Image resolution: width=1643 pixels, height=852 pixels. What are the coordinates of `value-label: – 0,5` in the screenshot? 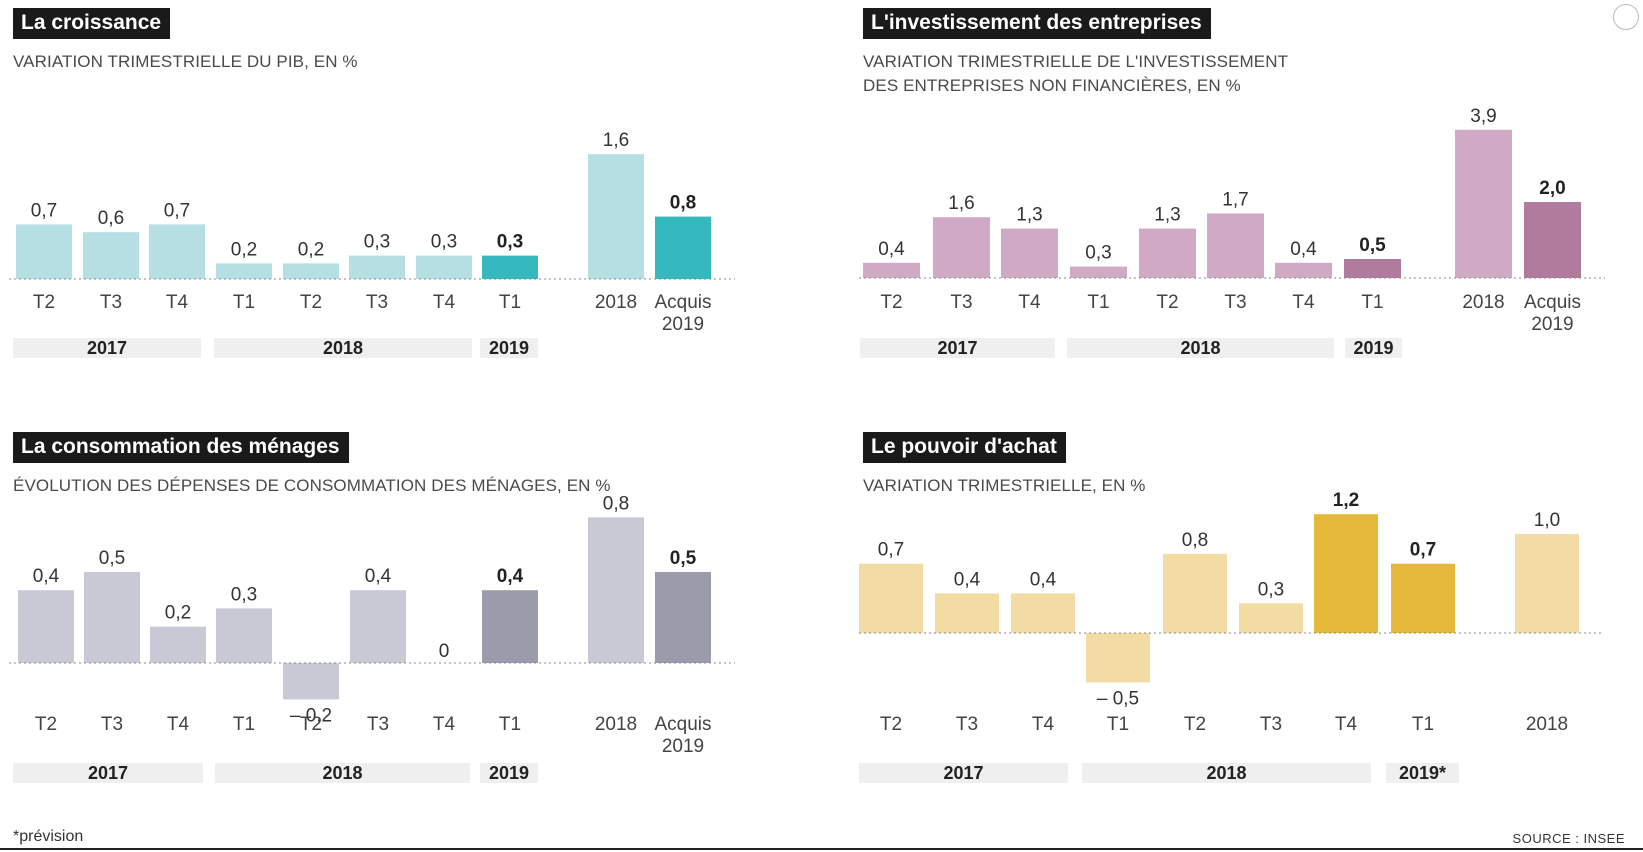 It's located at (1118, 699).